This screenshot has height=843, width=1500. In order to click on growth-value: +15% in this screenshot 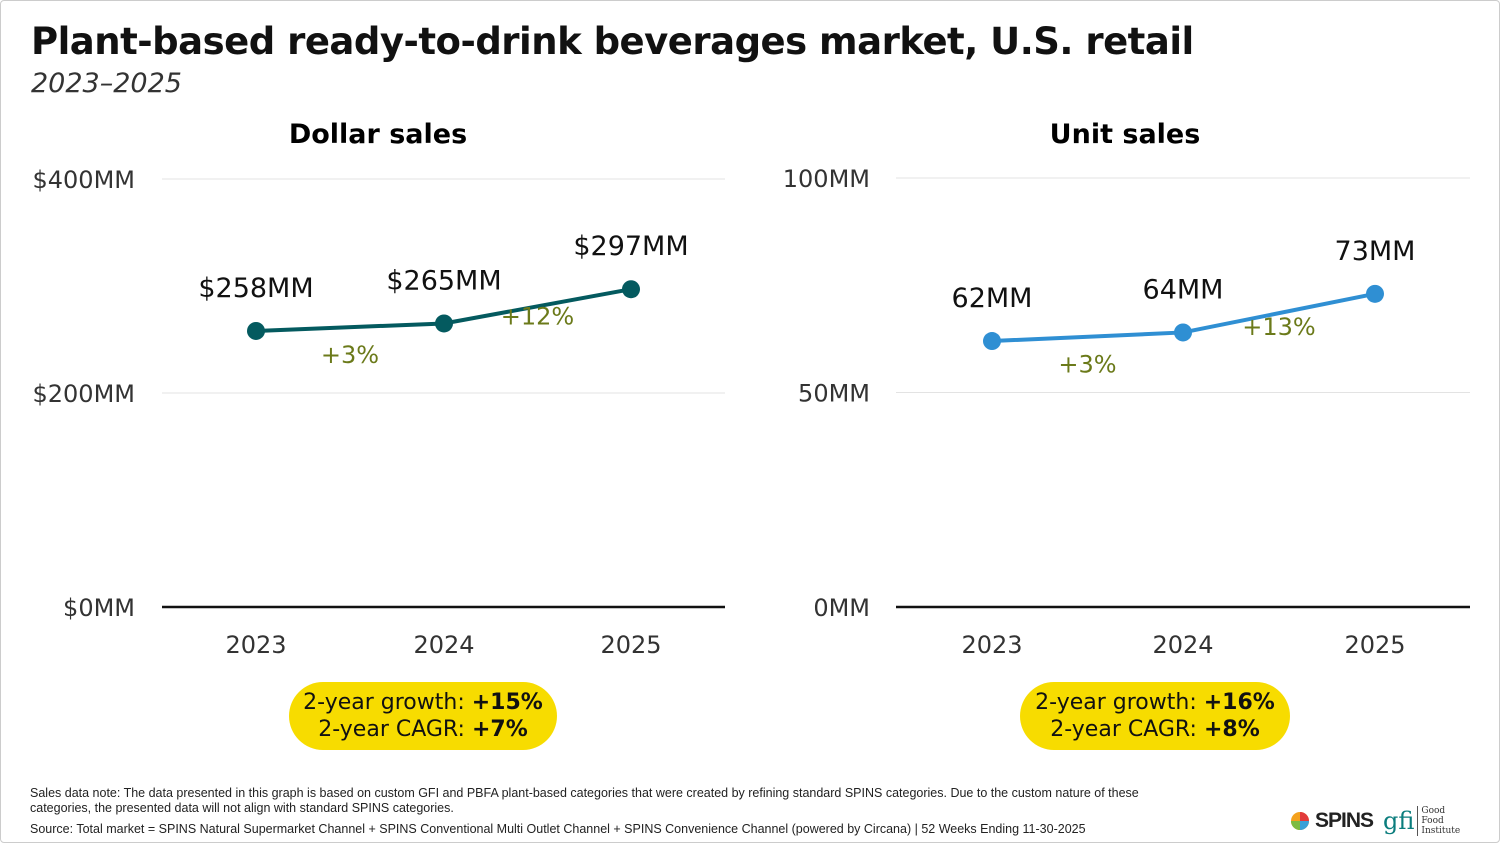, I will do `click(507, 702)`.